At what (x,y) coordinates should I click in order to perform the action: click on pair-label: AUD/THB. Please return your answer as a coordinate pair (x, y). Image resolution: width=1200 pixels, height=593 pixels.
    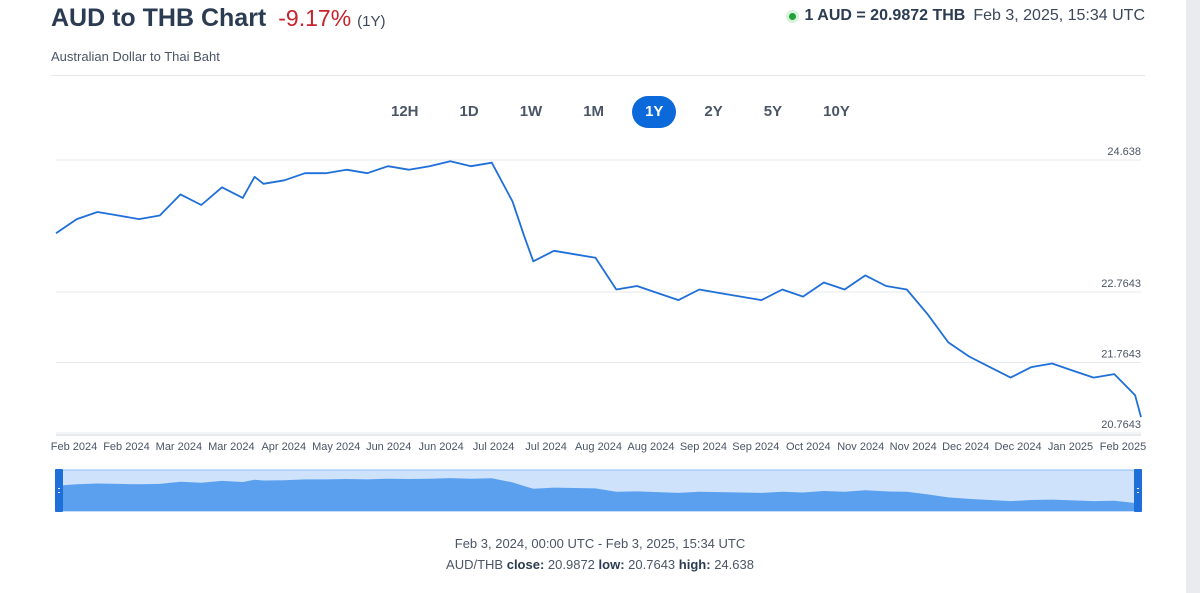
    Looking at the image, I should click on (475, 564).